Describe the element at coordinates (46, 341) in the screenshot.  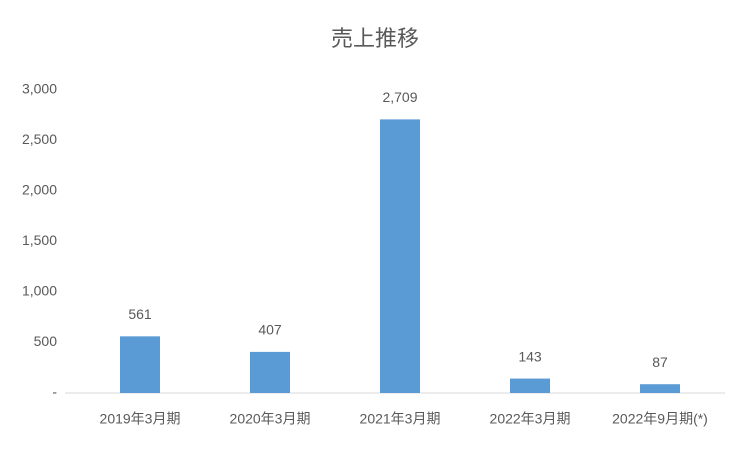
I see `y-tick-label: 500` at that location.